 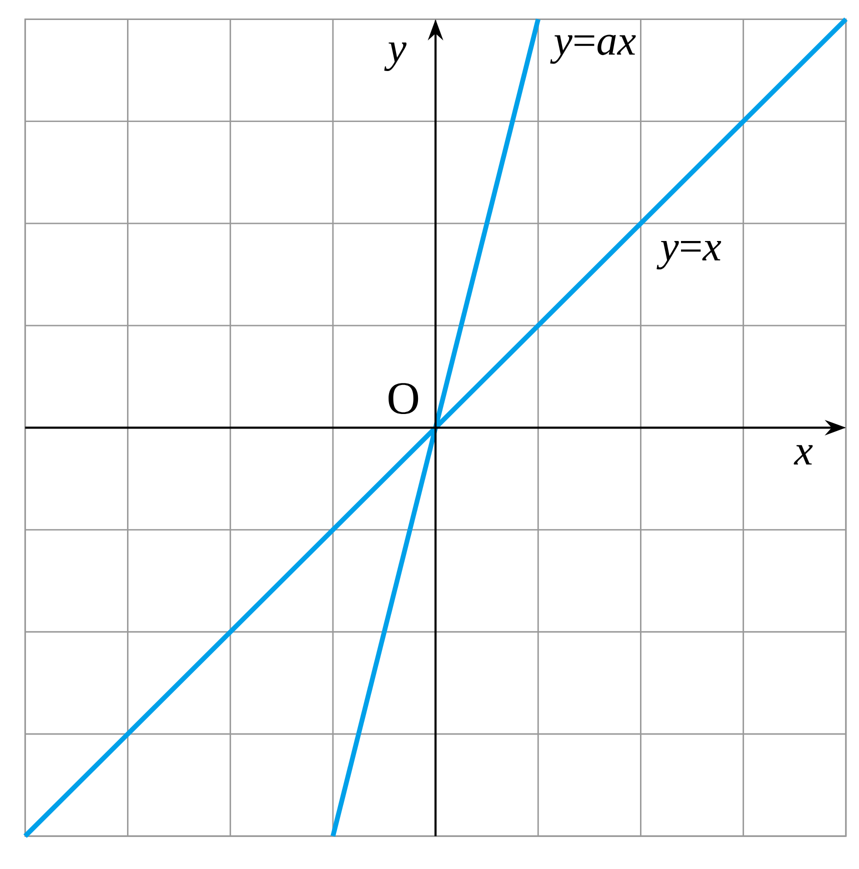 What do you see at coordinates (395, 56) in the screenshot?
I see `y-axis-title: y` at bounding box center [395, 56].